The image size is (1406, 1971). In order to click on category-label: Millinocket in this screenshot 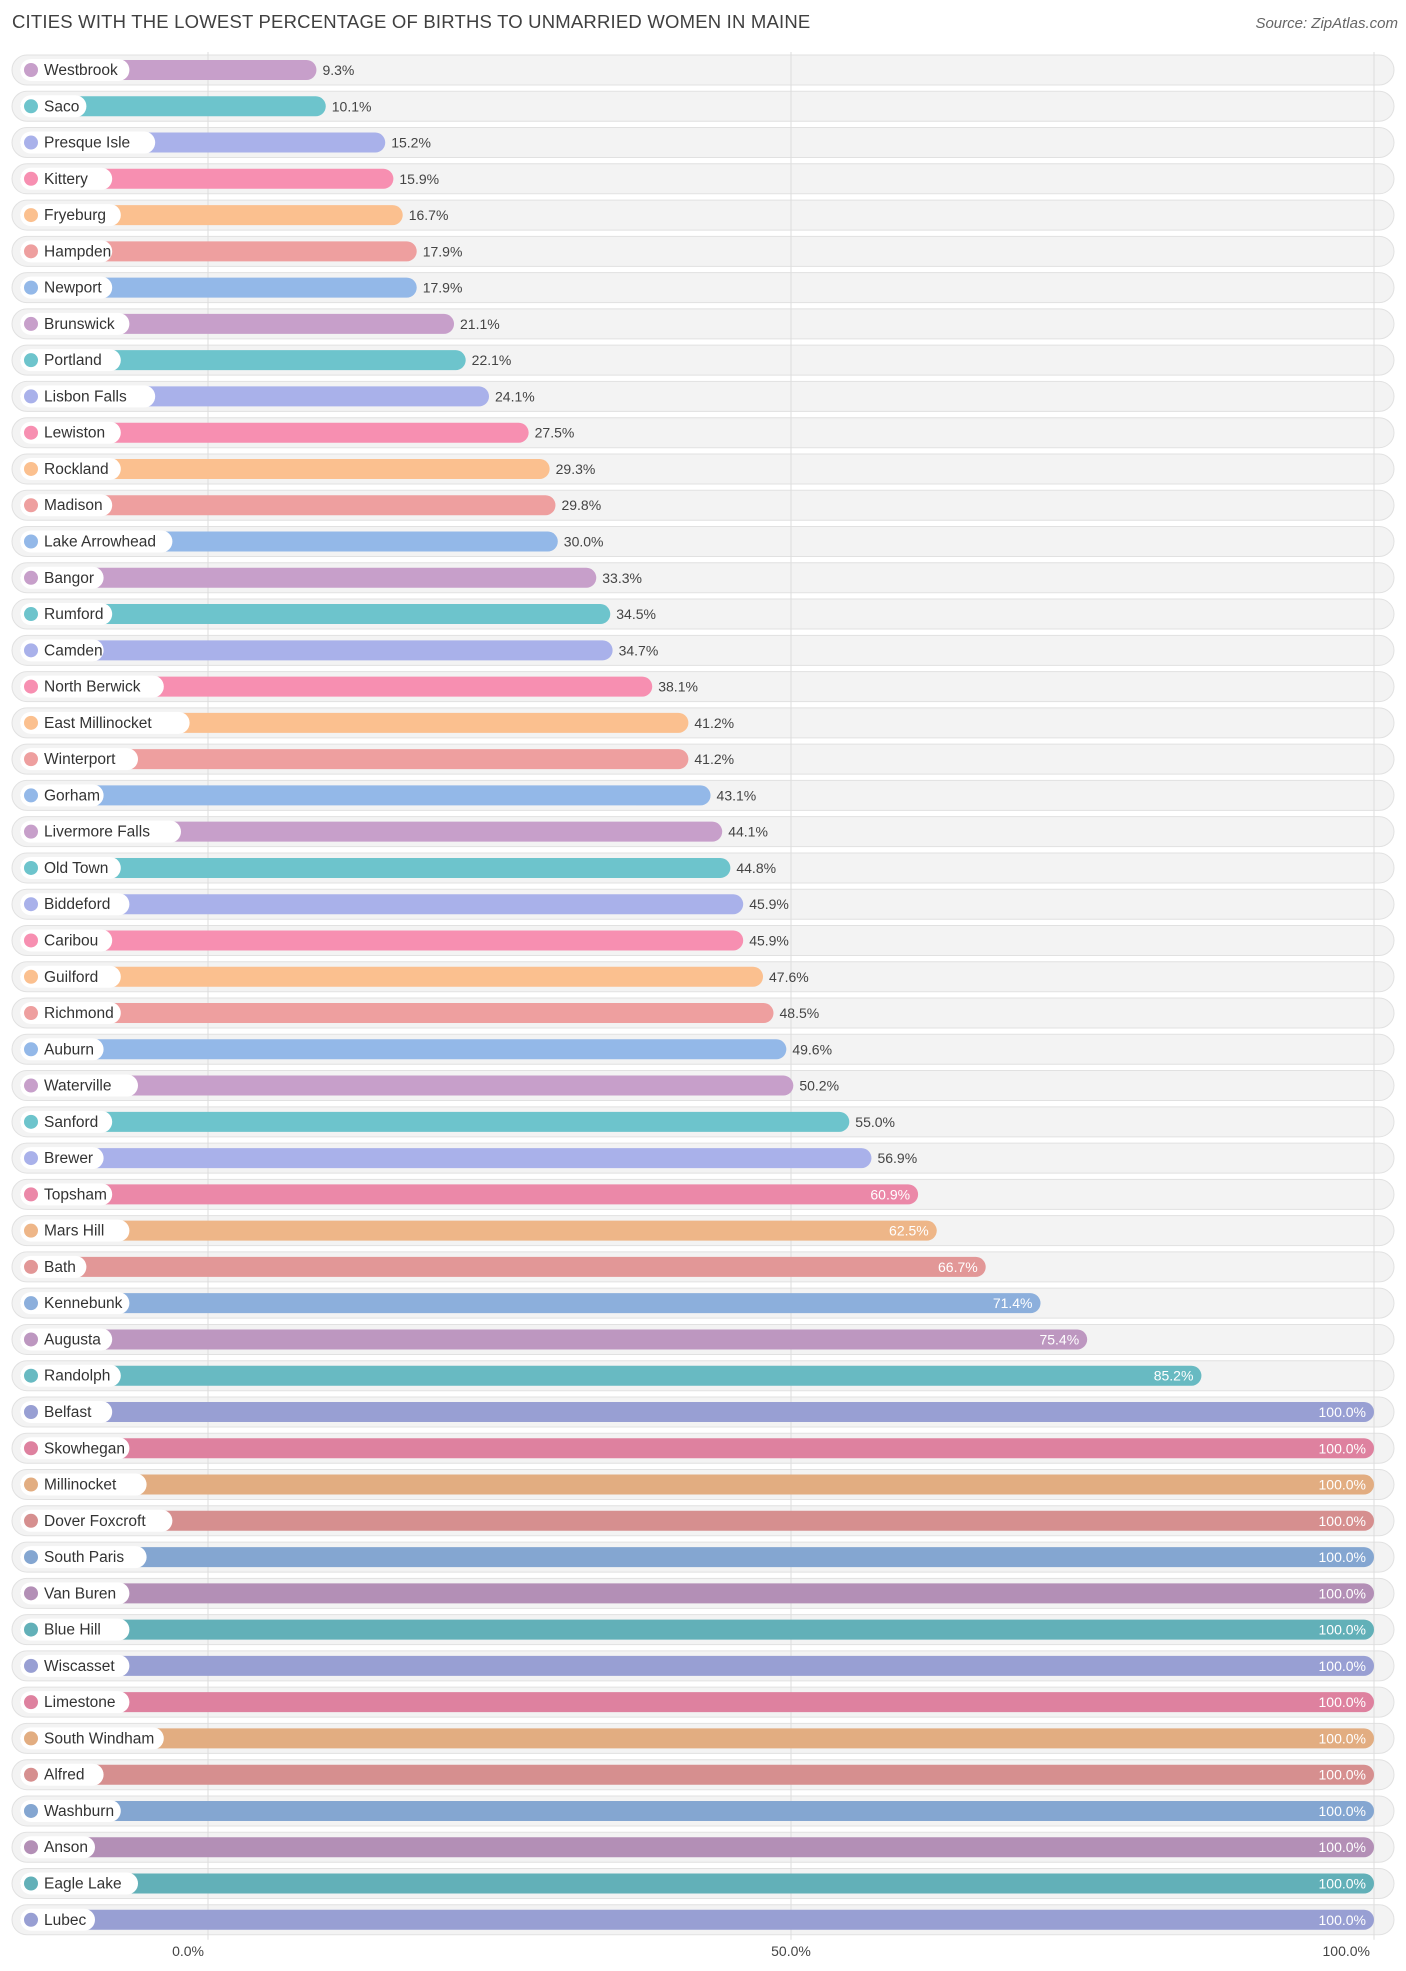, I will do `click(80, 1485)`.